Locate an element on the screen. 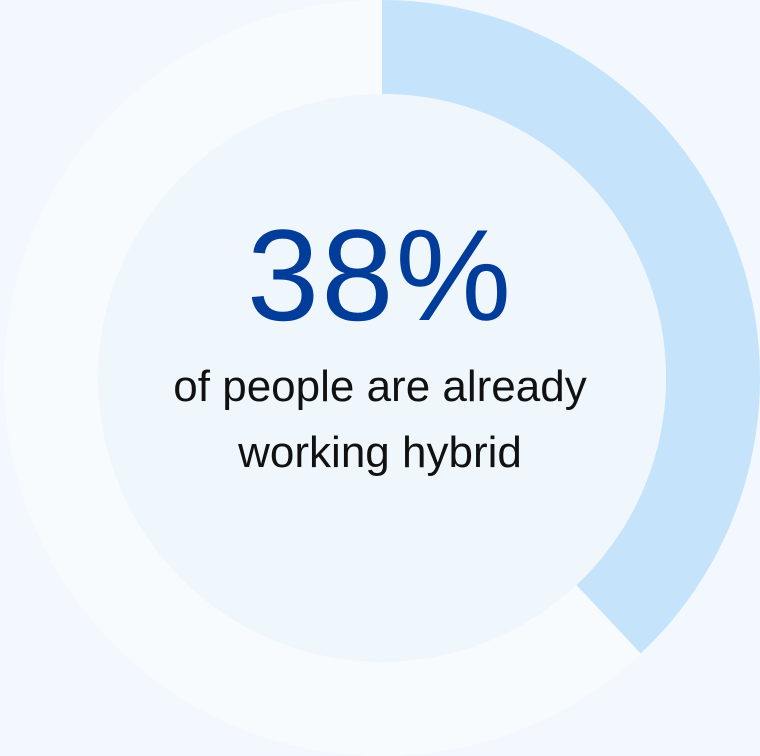  percentage-value: 38% is located at coordinates (380, 275).